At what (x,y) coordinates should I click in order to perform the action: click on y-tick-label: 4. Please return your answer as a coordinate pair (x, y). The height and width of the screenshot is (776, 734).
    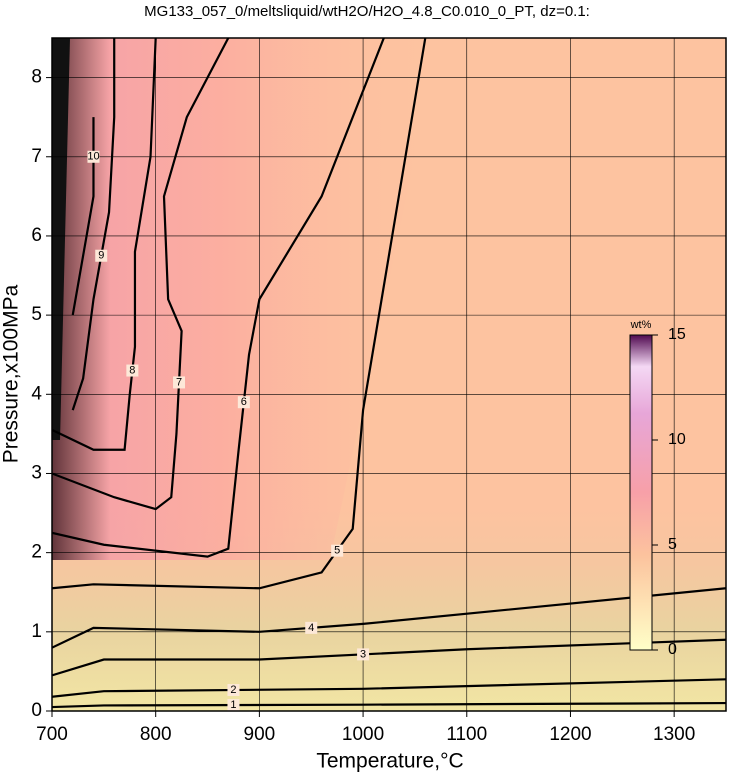
    Looking at the image, I should click on (36, 393).